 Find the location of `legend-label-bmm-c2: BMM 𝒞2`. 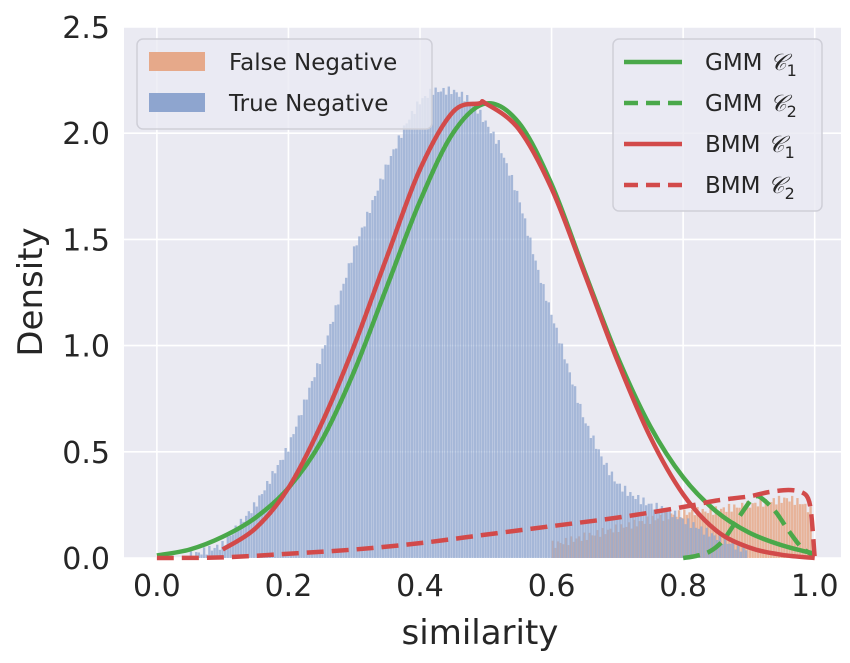

legend-label-bmm-c2: BMM 𝒞2 is located at coordinates (750, 188).